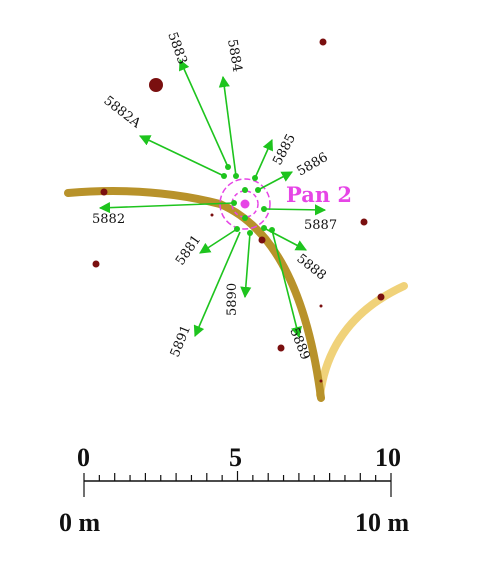 Image resolution: width=482 pixels, height=569 pixels. I want to click on pan-marker, so click(245, 204).